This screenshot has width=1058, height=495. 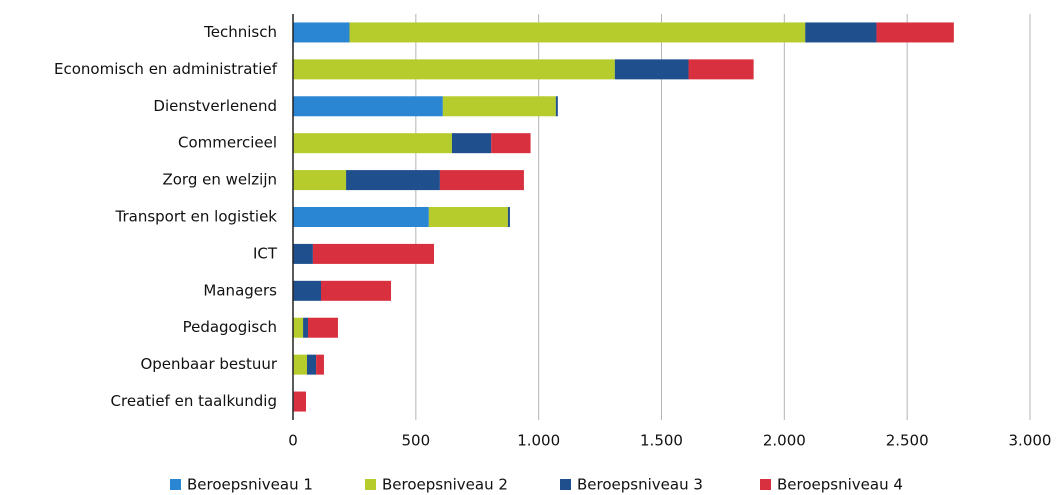 I want to click on y-tick-label: Zorg en welzijn, so click(x=219, y=180).